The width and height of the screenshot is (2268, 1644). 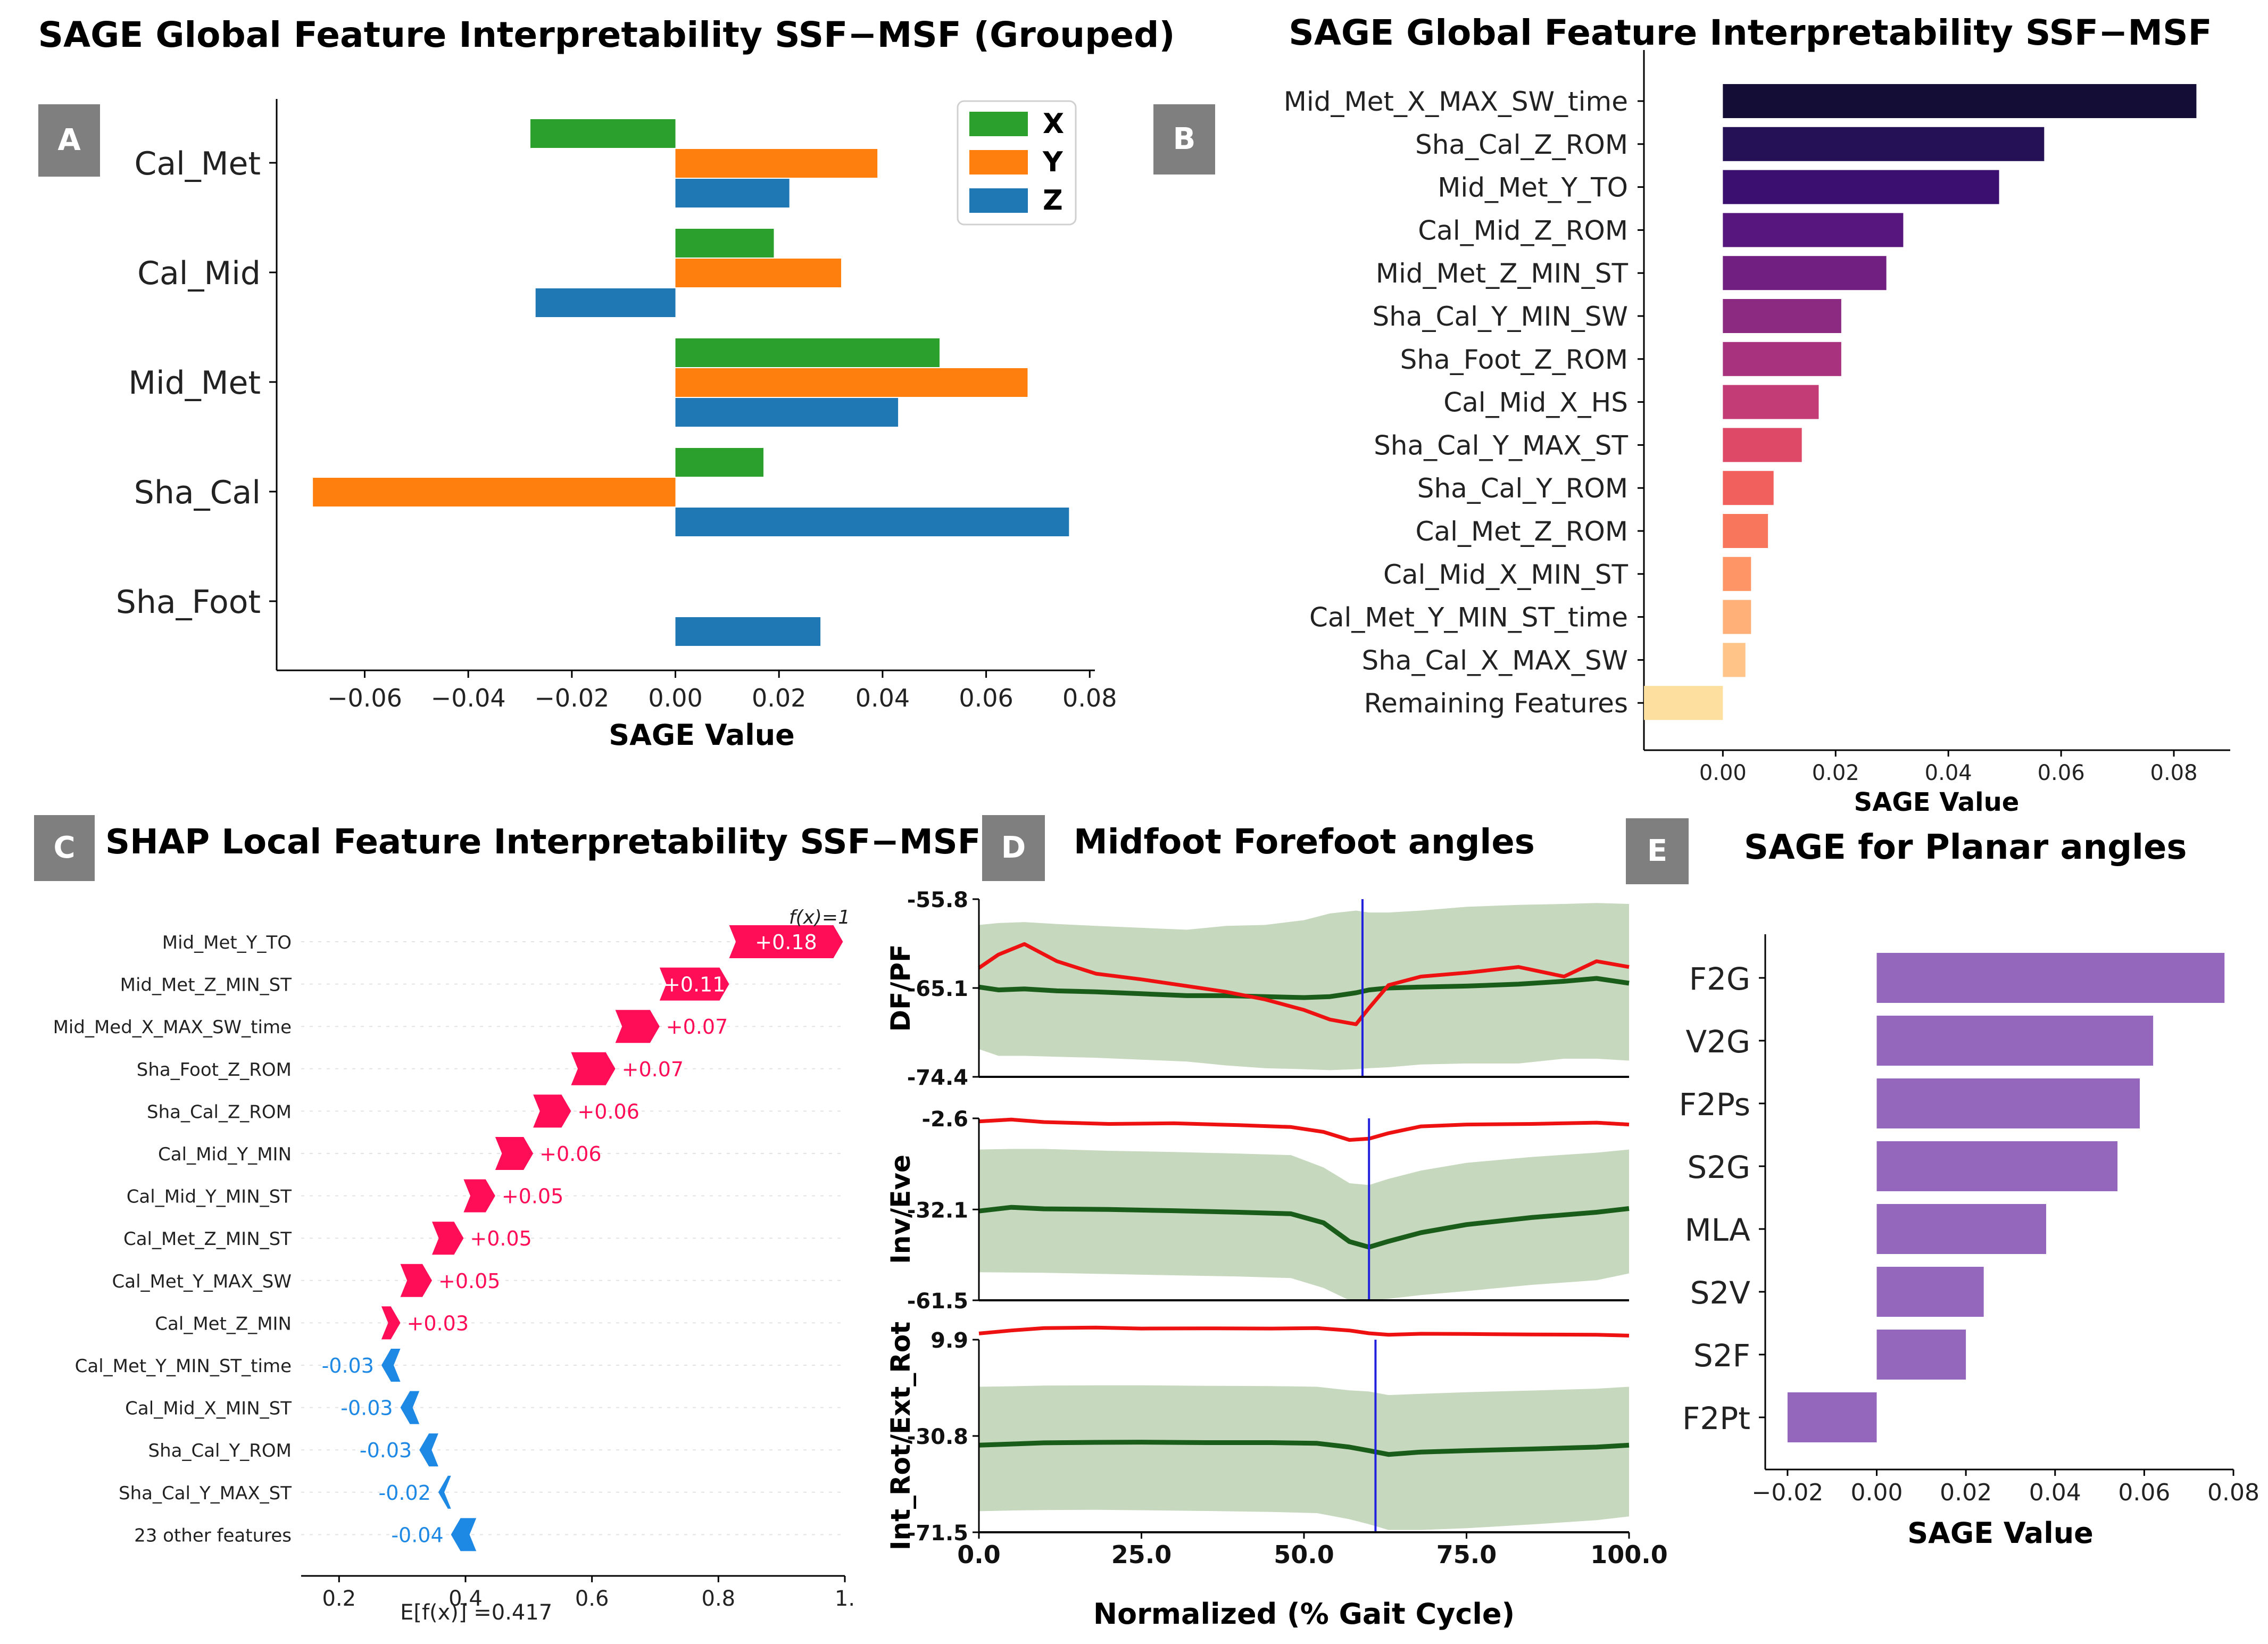 I want to click on panel-d-tag-label: D, so click(x=1013, y=848).